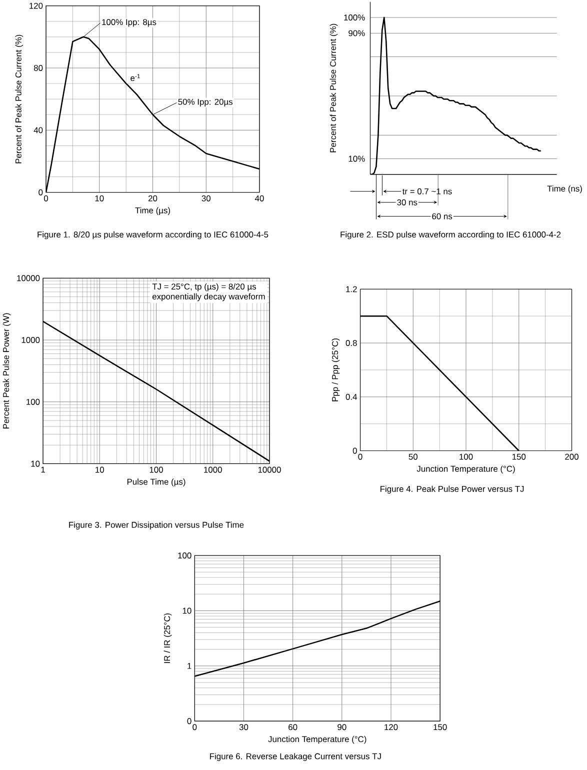 Image resolution: width=587 pixels, height=770 pixels. What do you see at coordinates (168, 638) in the screenshot?
I see `y-axis-title: IR / IR (25°C)` at bounding box center [168, 638].